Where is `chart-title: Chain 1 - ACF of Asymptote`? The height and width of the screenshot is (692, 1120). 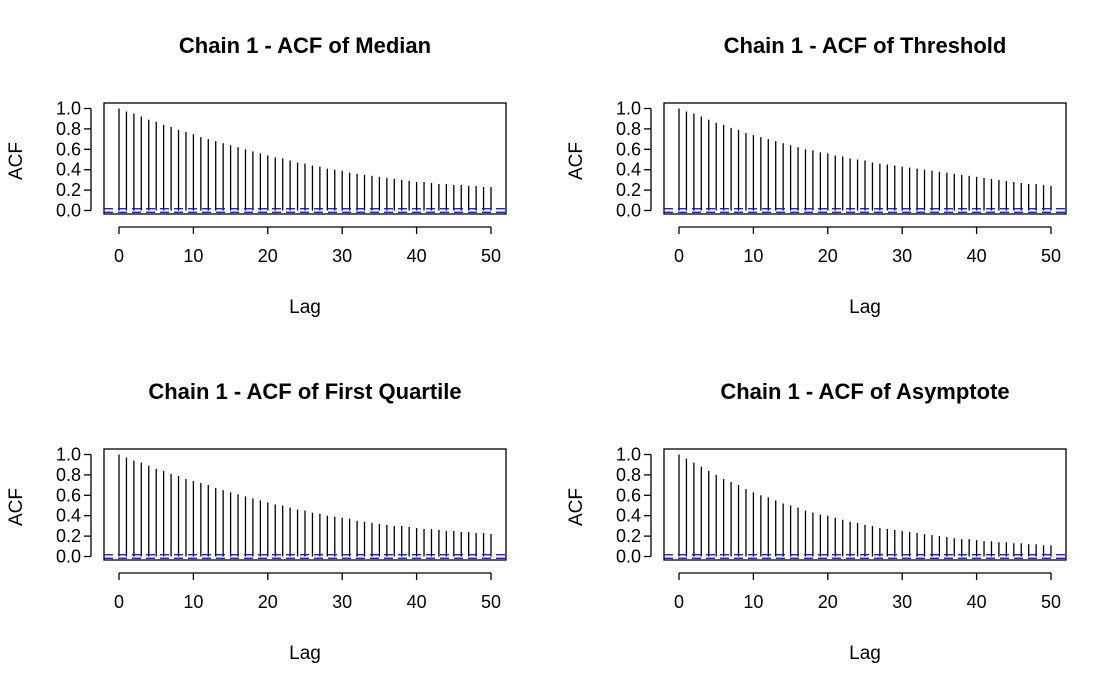 chart-title: Chain 1 - ACF of Asymptote is located at coordinates (864, 391).